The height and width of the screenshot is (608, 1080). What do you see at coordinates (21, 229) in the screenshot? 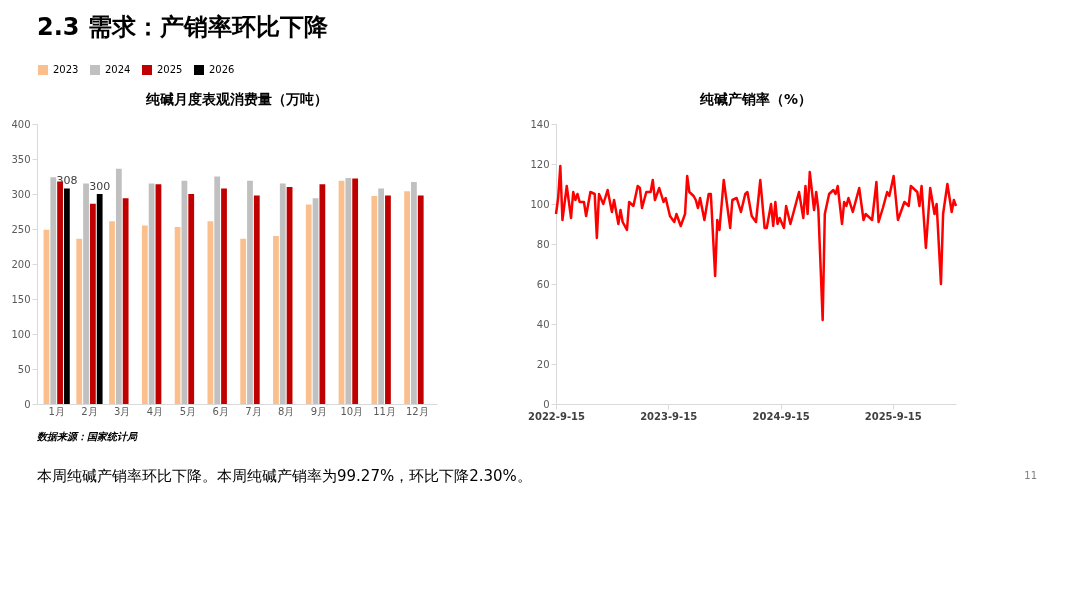
I see `y-tick-label: 250` at bounding box center [21, 229].